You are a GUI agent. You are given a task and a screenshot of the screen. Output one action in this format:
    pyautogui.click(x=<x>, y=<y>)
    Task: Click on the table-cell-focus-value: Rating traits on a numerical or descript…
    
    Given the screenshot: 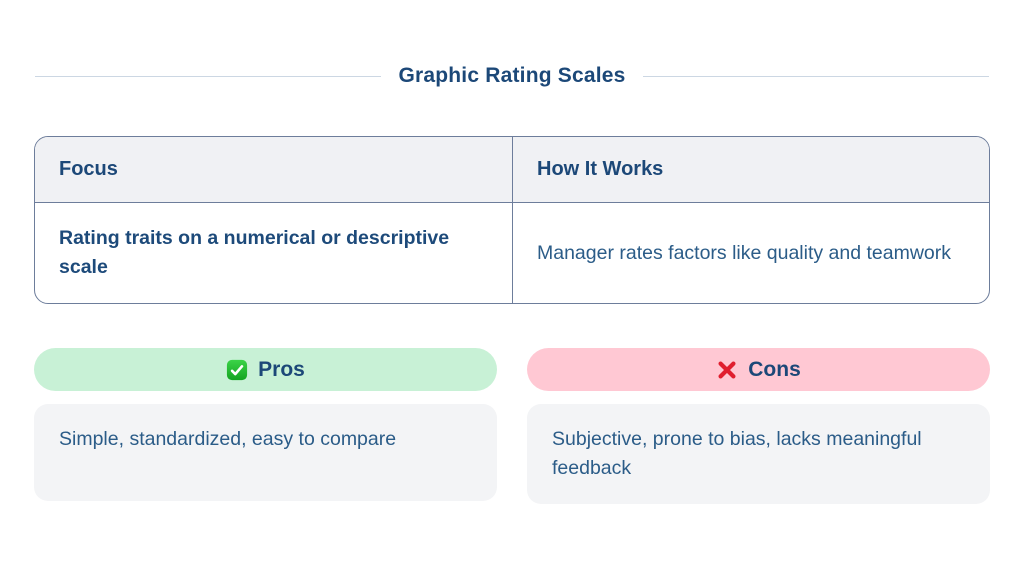 What is the action you would take?
    pyautogui.click(x=254, y=252)
    